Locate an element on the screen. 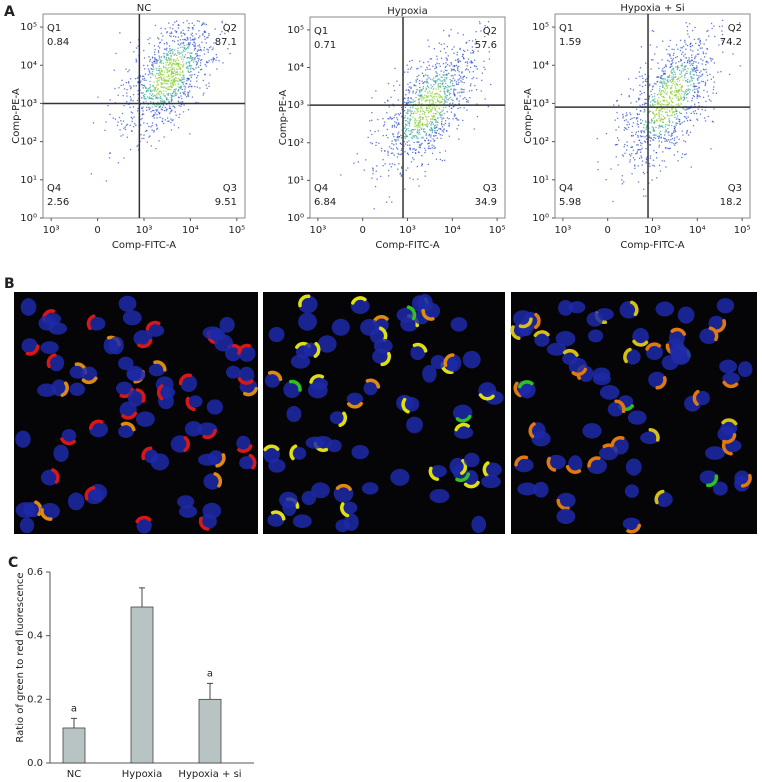  micrograph is located at coordinates (384, 413).